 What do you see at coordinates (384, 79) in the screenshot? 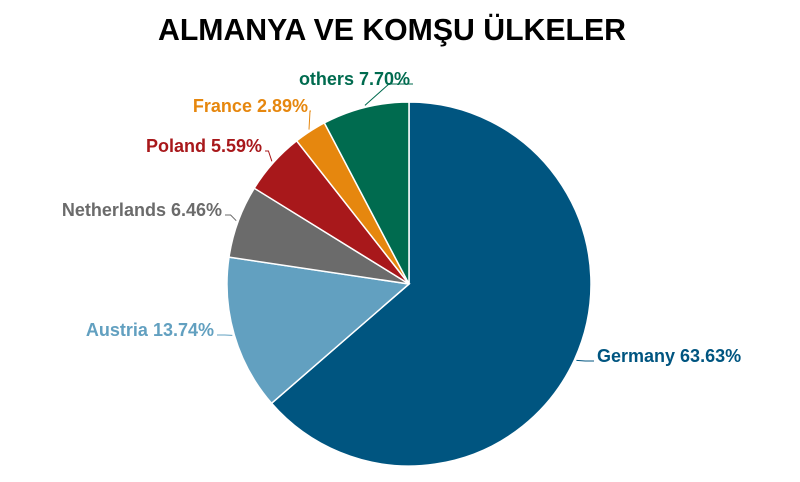
I see `slice-value: 7.70%` at bounding box center [384, 79].